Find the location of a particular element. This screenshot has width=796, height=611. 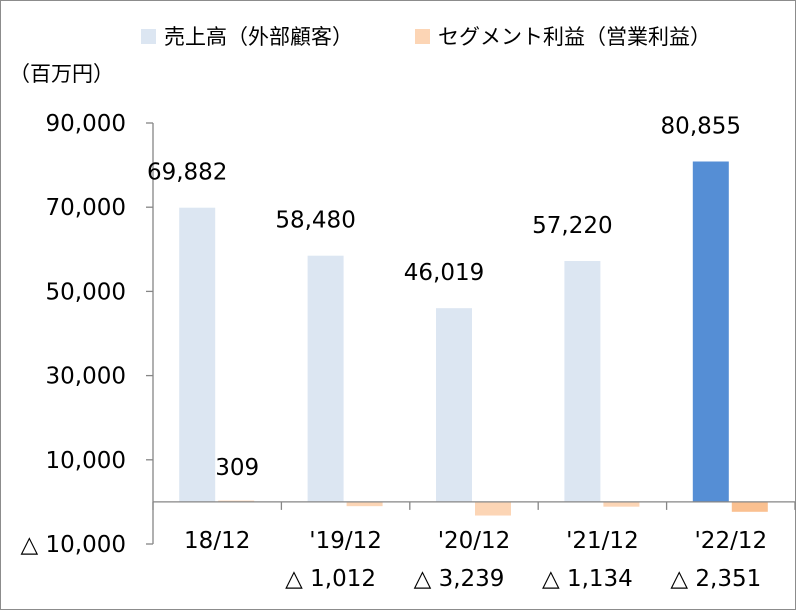

profit-value-label: △ 1,012 is located at coordinates (330, 579).